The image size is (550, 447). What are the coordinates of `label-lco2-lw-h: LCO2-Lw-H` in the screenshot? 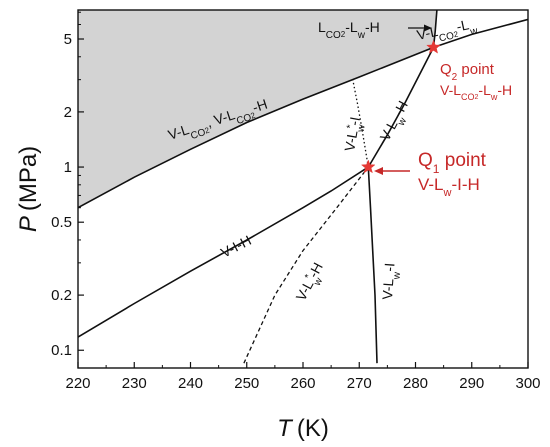 It's located at (349, 30).